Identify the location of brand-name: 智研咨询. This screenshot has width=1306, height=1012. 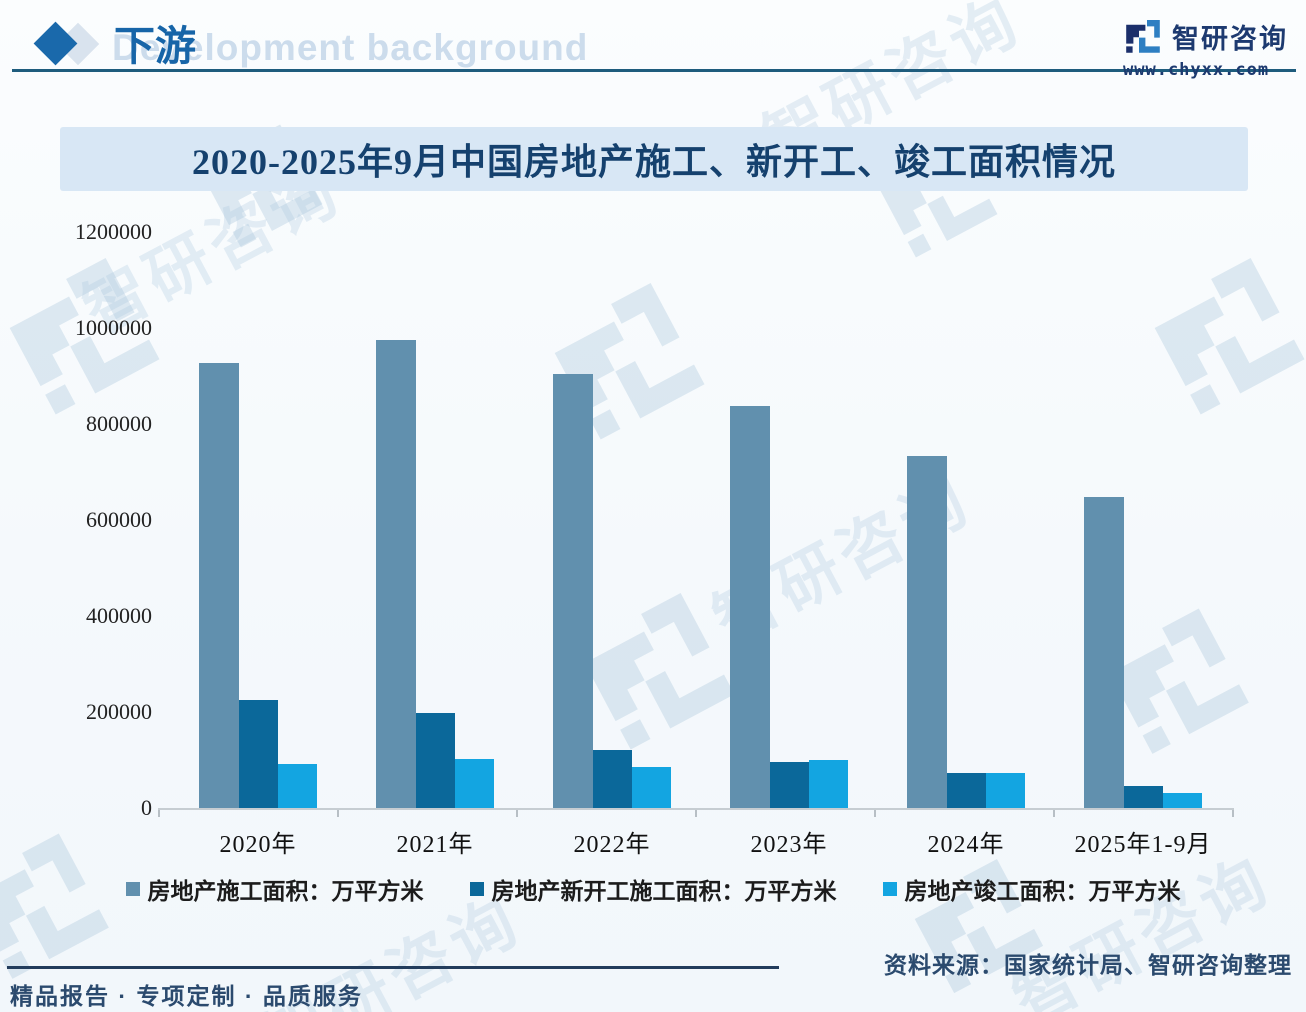
(1230, 38).